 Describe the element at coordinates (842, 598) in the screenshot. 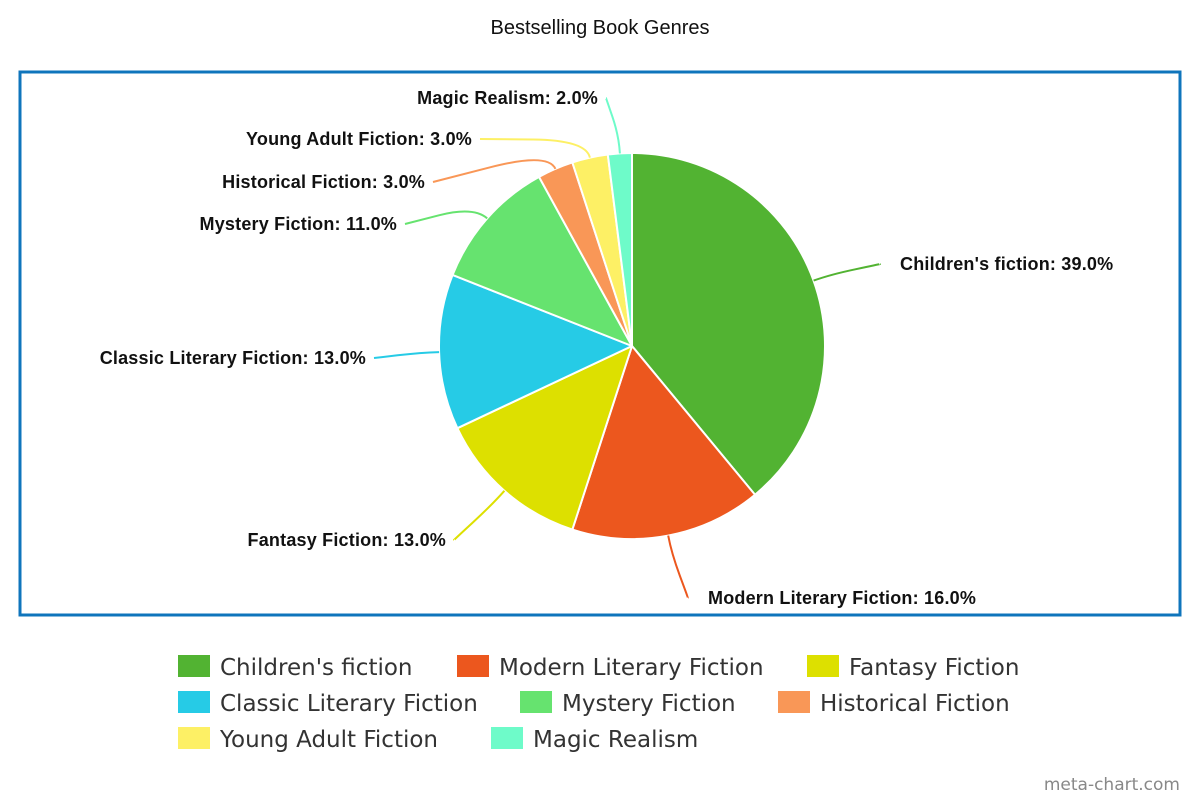

I see `slice-label-modern-literary-fiction: Modern Literary Fiction: 16.0%` at that location.